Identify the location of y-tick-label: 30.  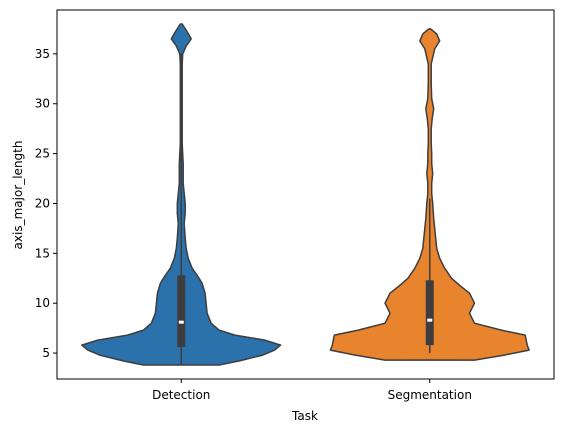
(42, 104).